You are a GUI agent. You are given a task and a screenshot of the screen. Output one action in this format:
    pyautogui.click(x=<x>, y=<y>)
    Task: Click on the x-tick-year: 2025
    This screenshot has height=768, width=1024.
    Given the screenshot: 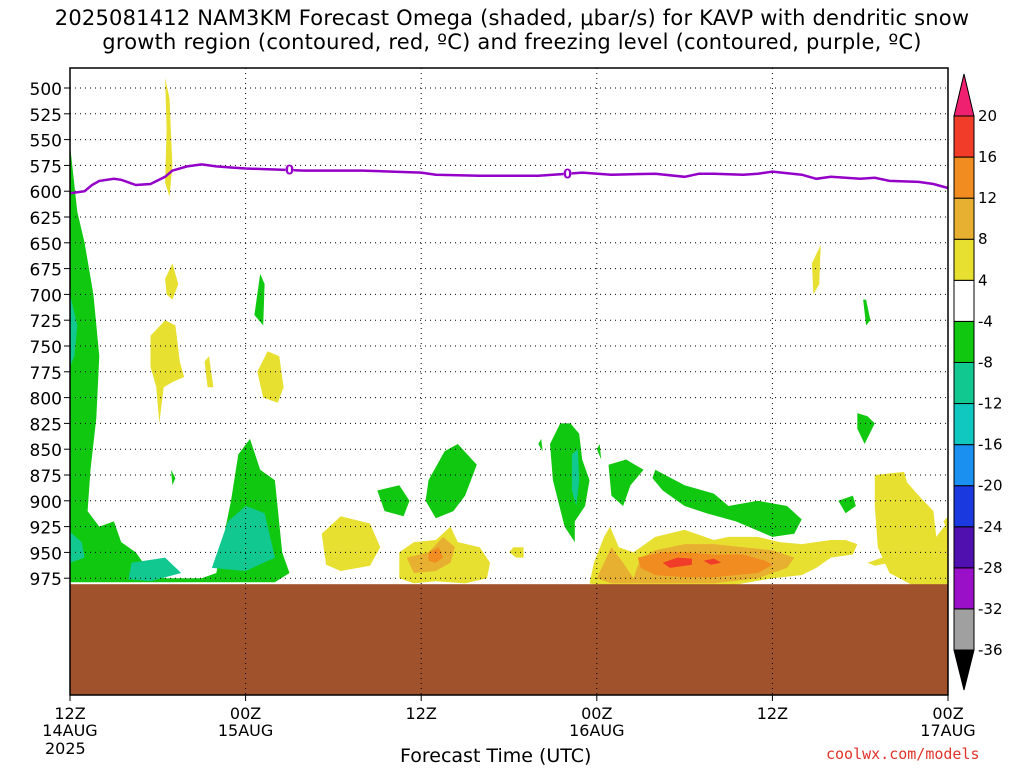 What is the action you would take?
    pyautogui.click(x=65, y=748)
    